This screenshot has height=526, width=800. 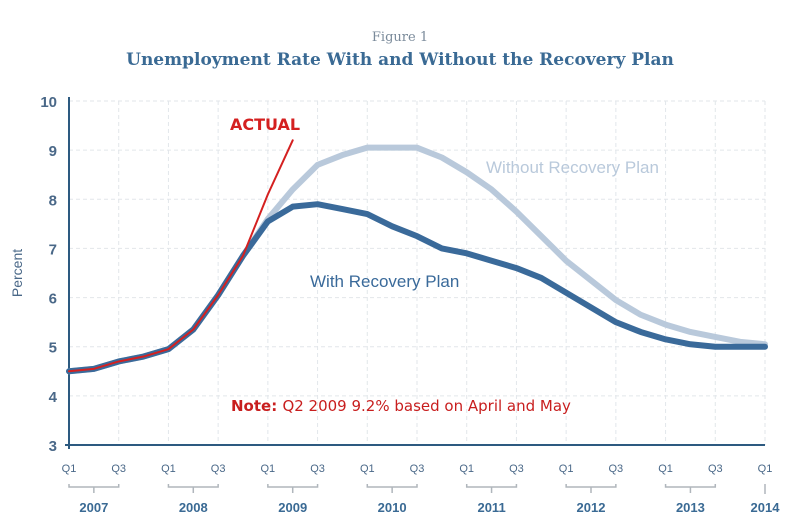 What do you see at coordinates (53, 200) in the screenshot?
I see `y-tick-label: 8` at bounding box center [53, 200].